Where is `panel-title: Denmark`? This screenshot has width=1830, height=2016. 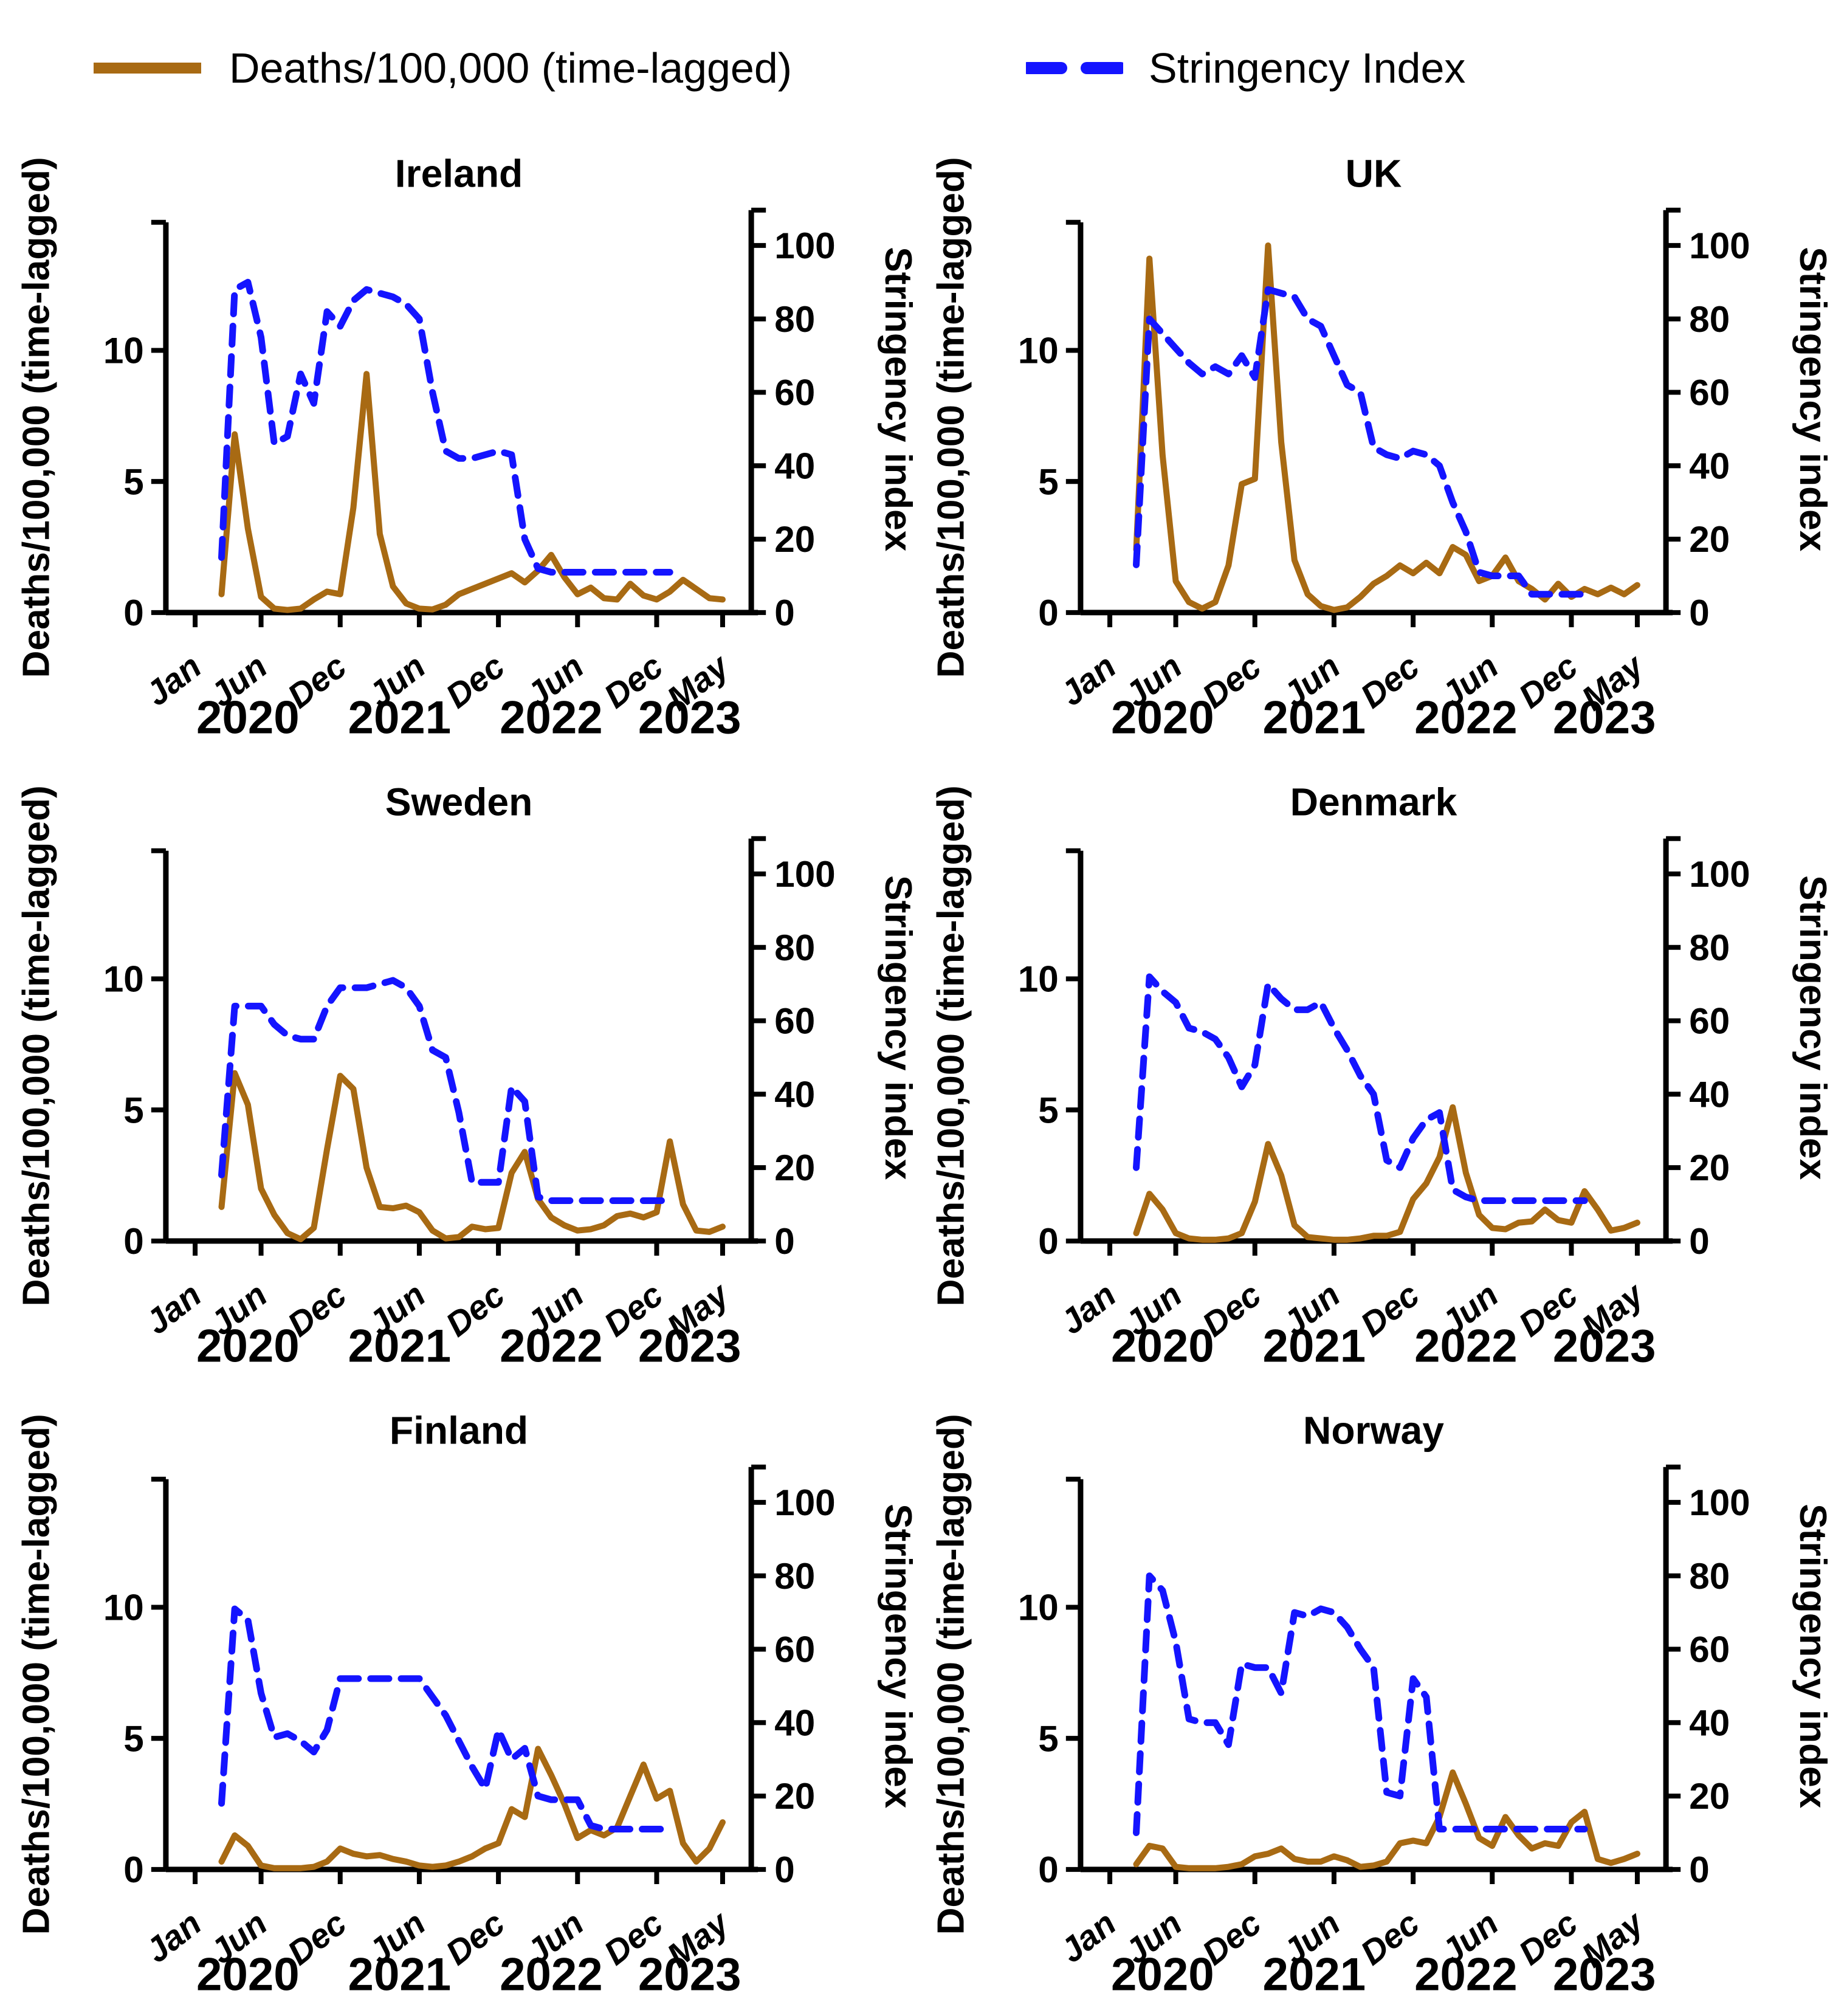
panel-title: Denmark is located at coordinates (1373, 802).